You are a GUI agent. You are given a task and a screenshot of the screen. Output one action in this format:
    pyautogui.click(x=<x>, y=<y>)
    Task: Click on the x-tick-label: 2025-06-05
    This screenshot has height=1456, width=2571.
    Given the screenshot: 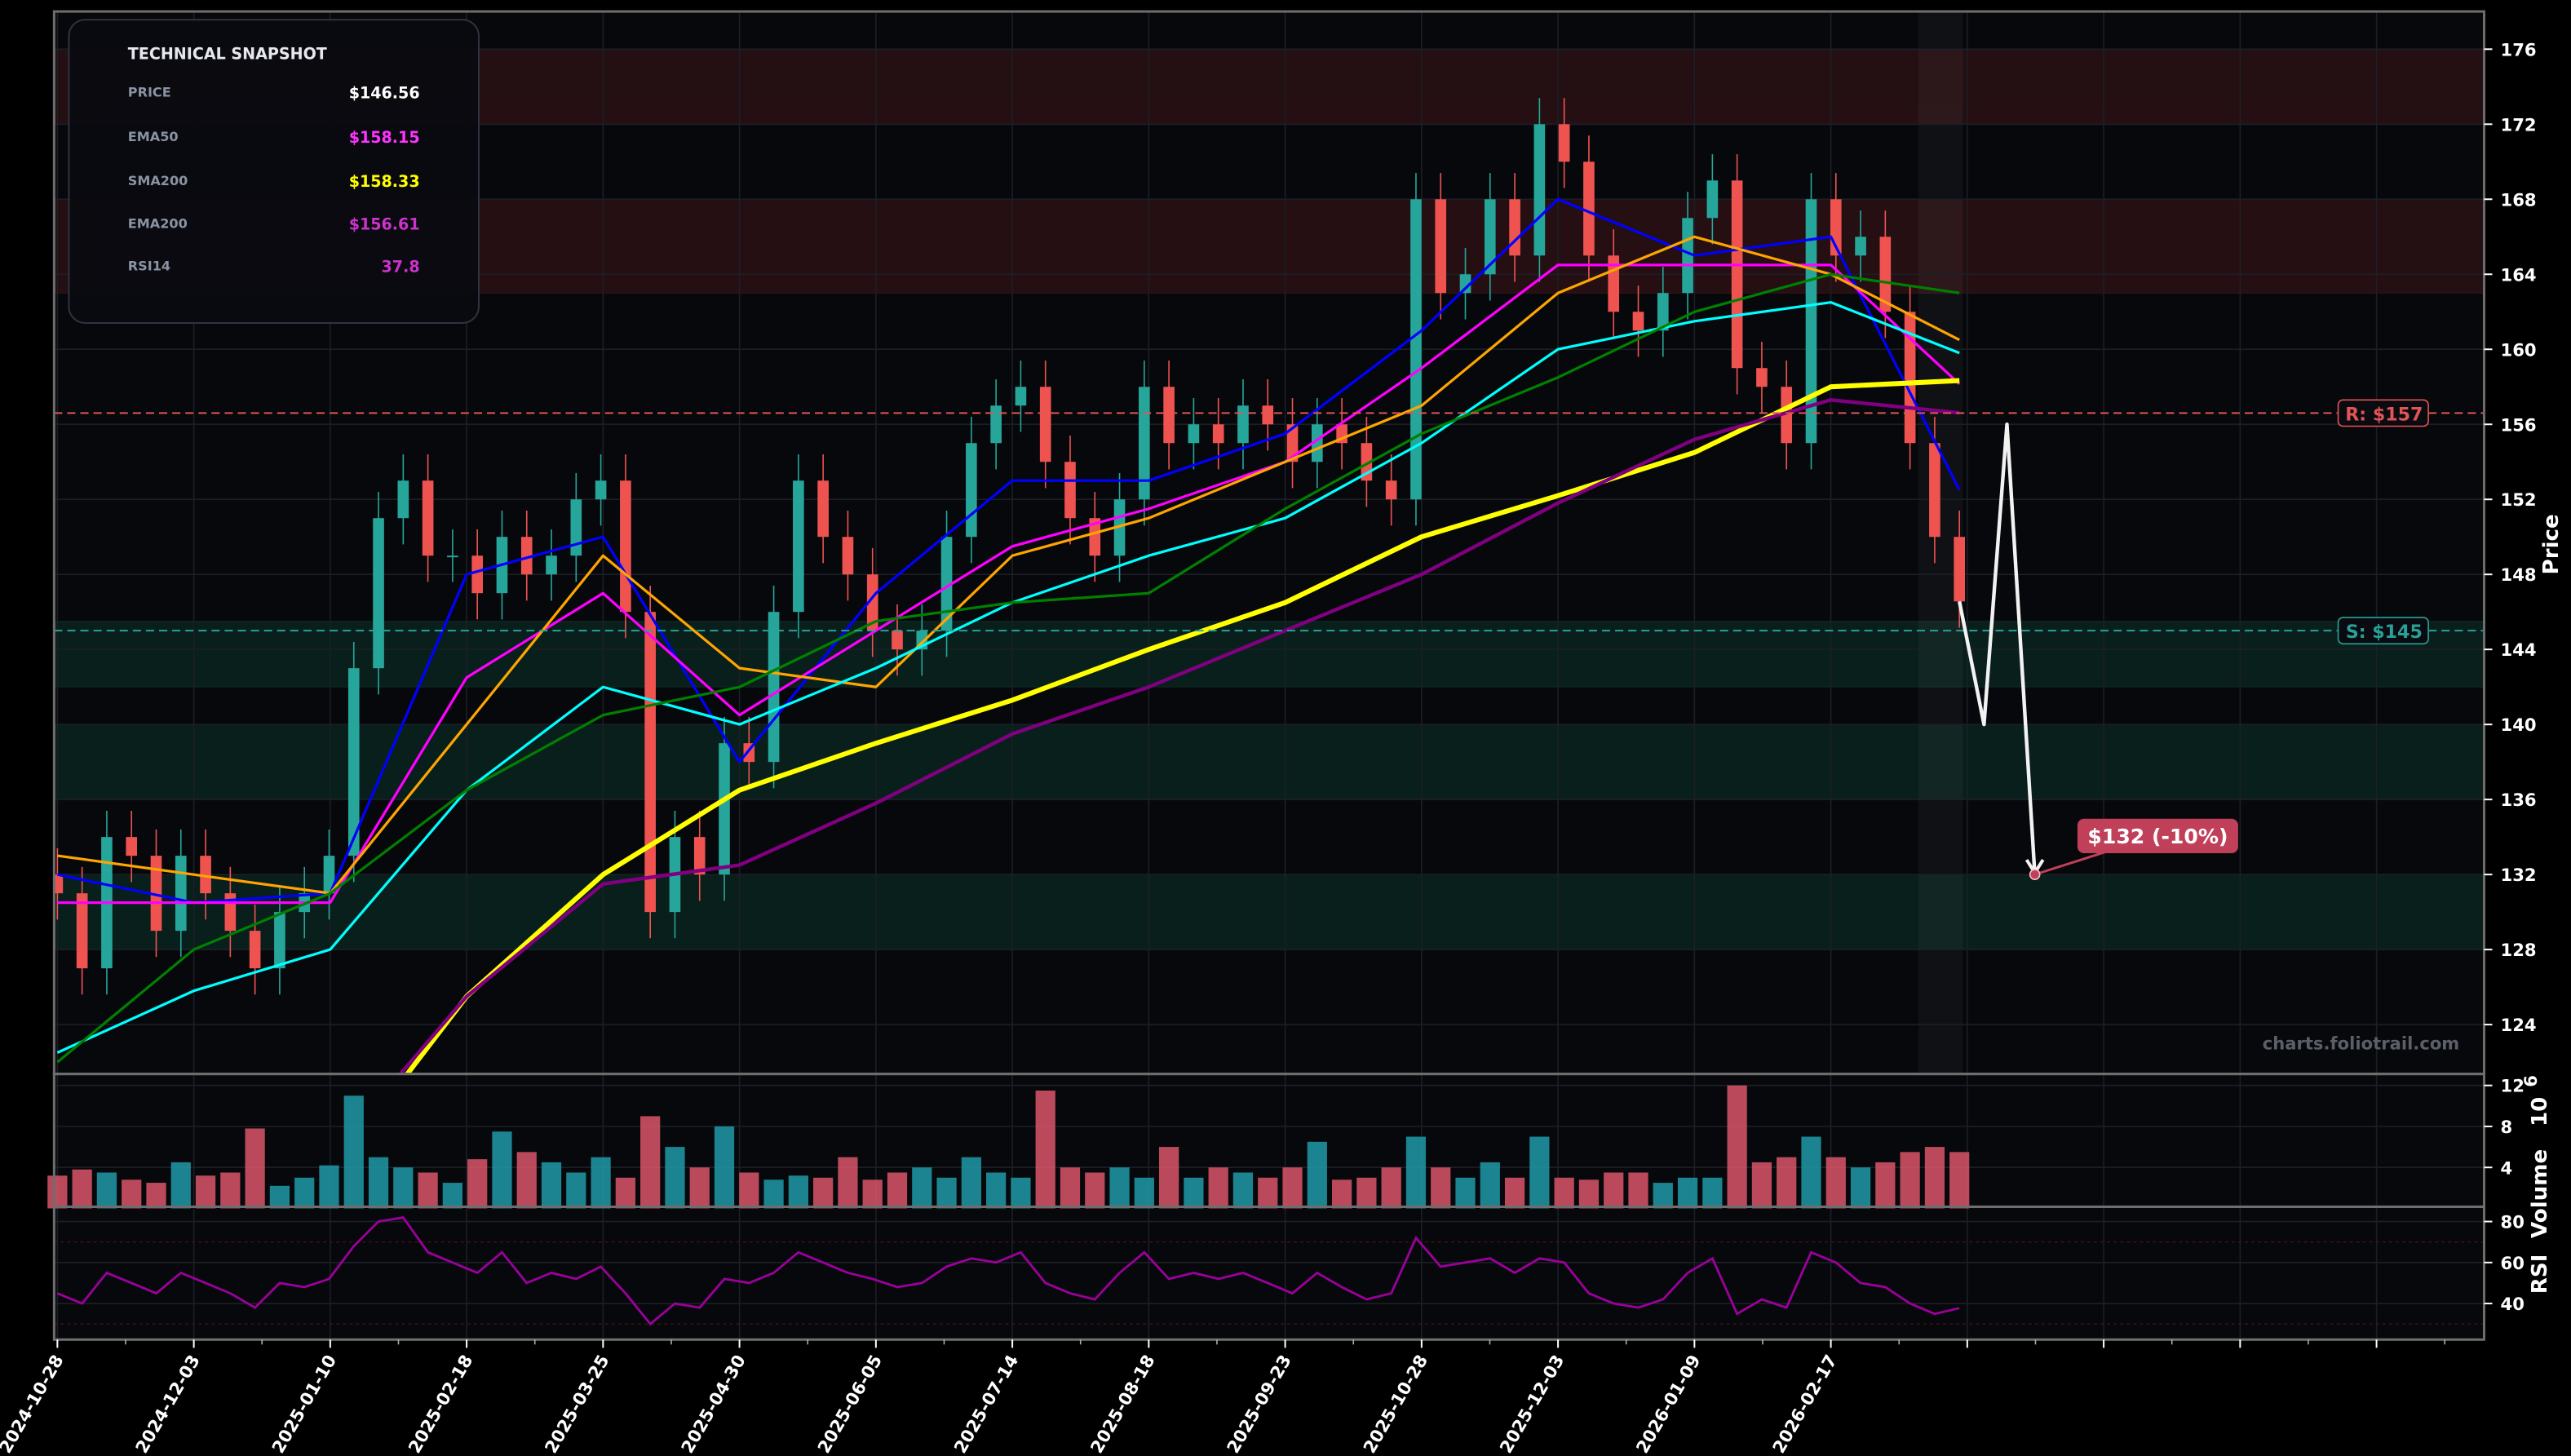 What is the action you would take?
    pyautogui.click(x=849, y=1403)
    